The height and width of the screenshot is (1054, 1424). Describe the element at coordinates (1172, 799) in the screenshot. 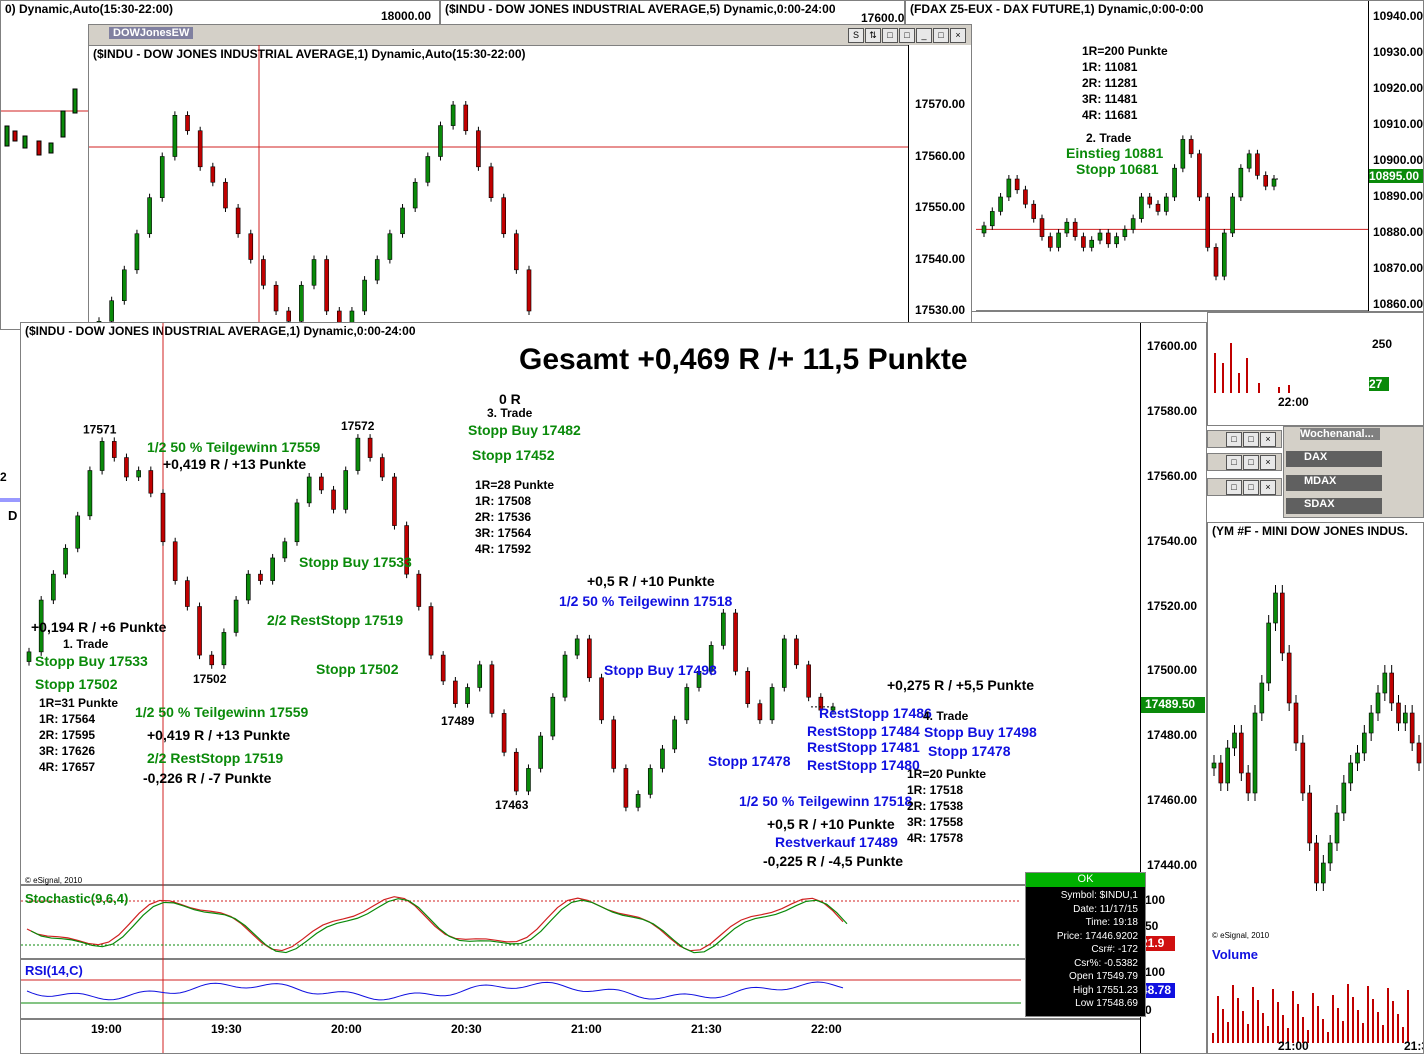

I see `main-y-tick: 17460.00` at that location.